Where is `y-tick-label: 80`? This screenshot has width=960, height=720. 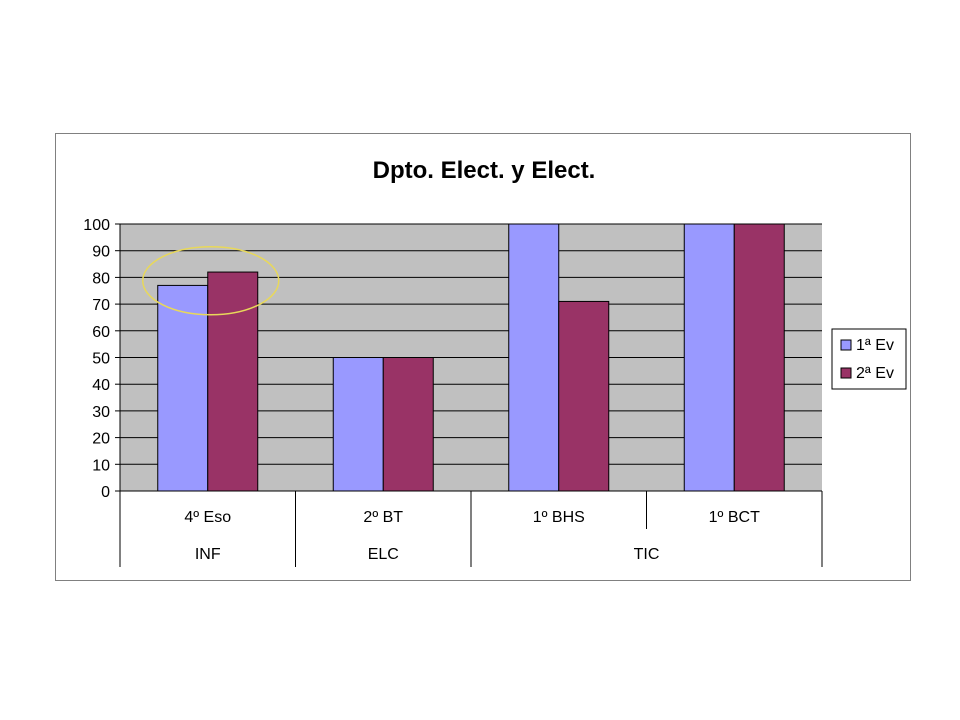
y-tick-label: 80 is located at coordinates (101, 278).